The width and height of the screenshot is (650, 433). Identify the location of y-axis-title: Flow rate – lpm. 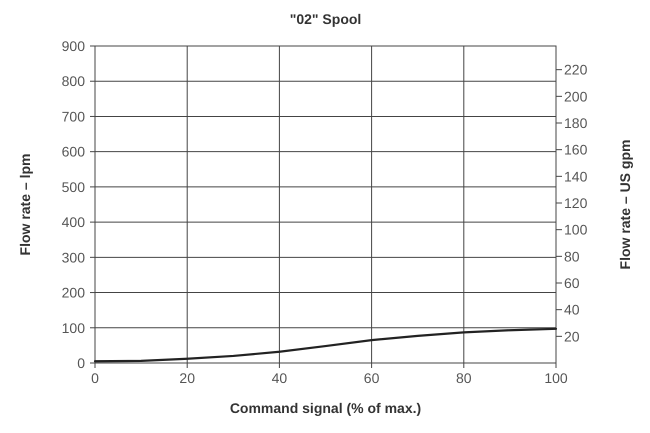
(25, 205).